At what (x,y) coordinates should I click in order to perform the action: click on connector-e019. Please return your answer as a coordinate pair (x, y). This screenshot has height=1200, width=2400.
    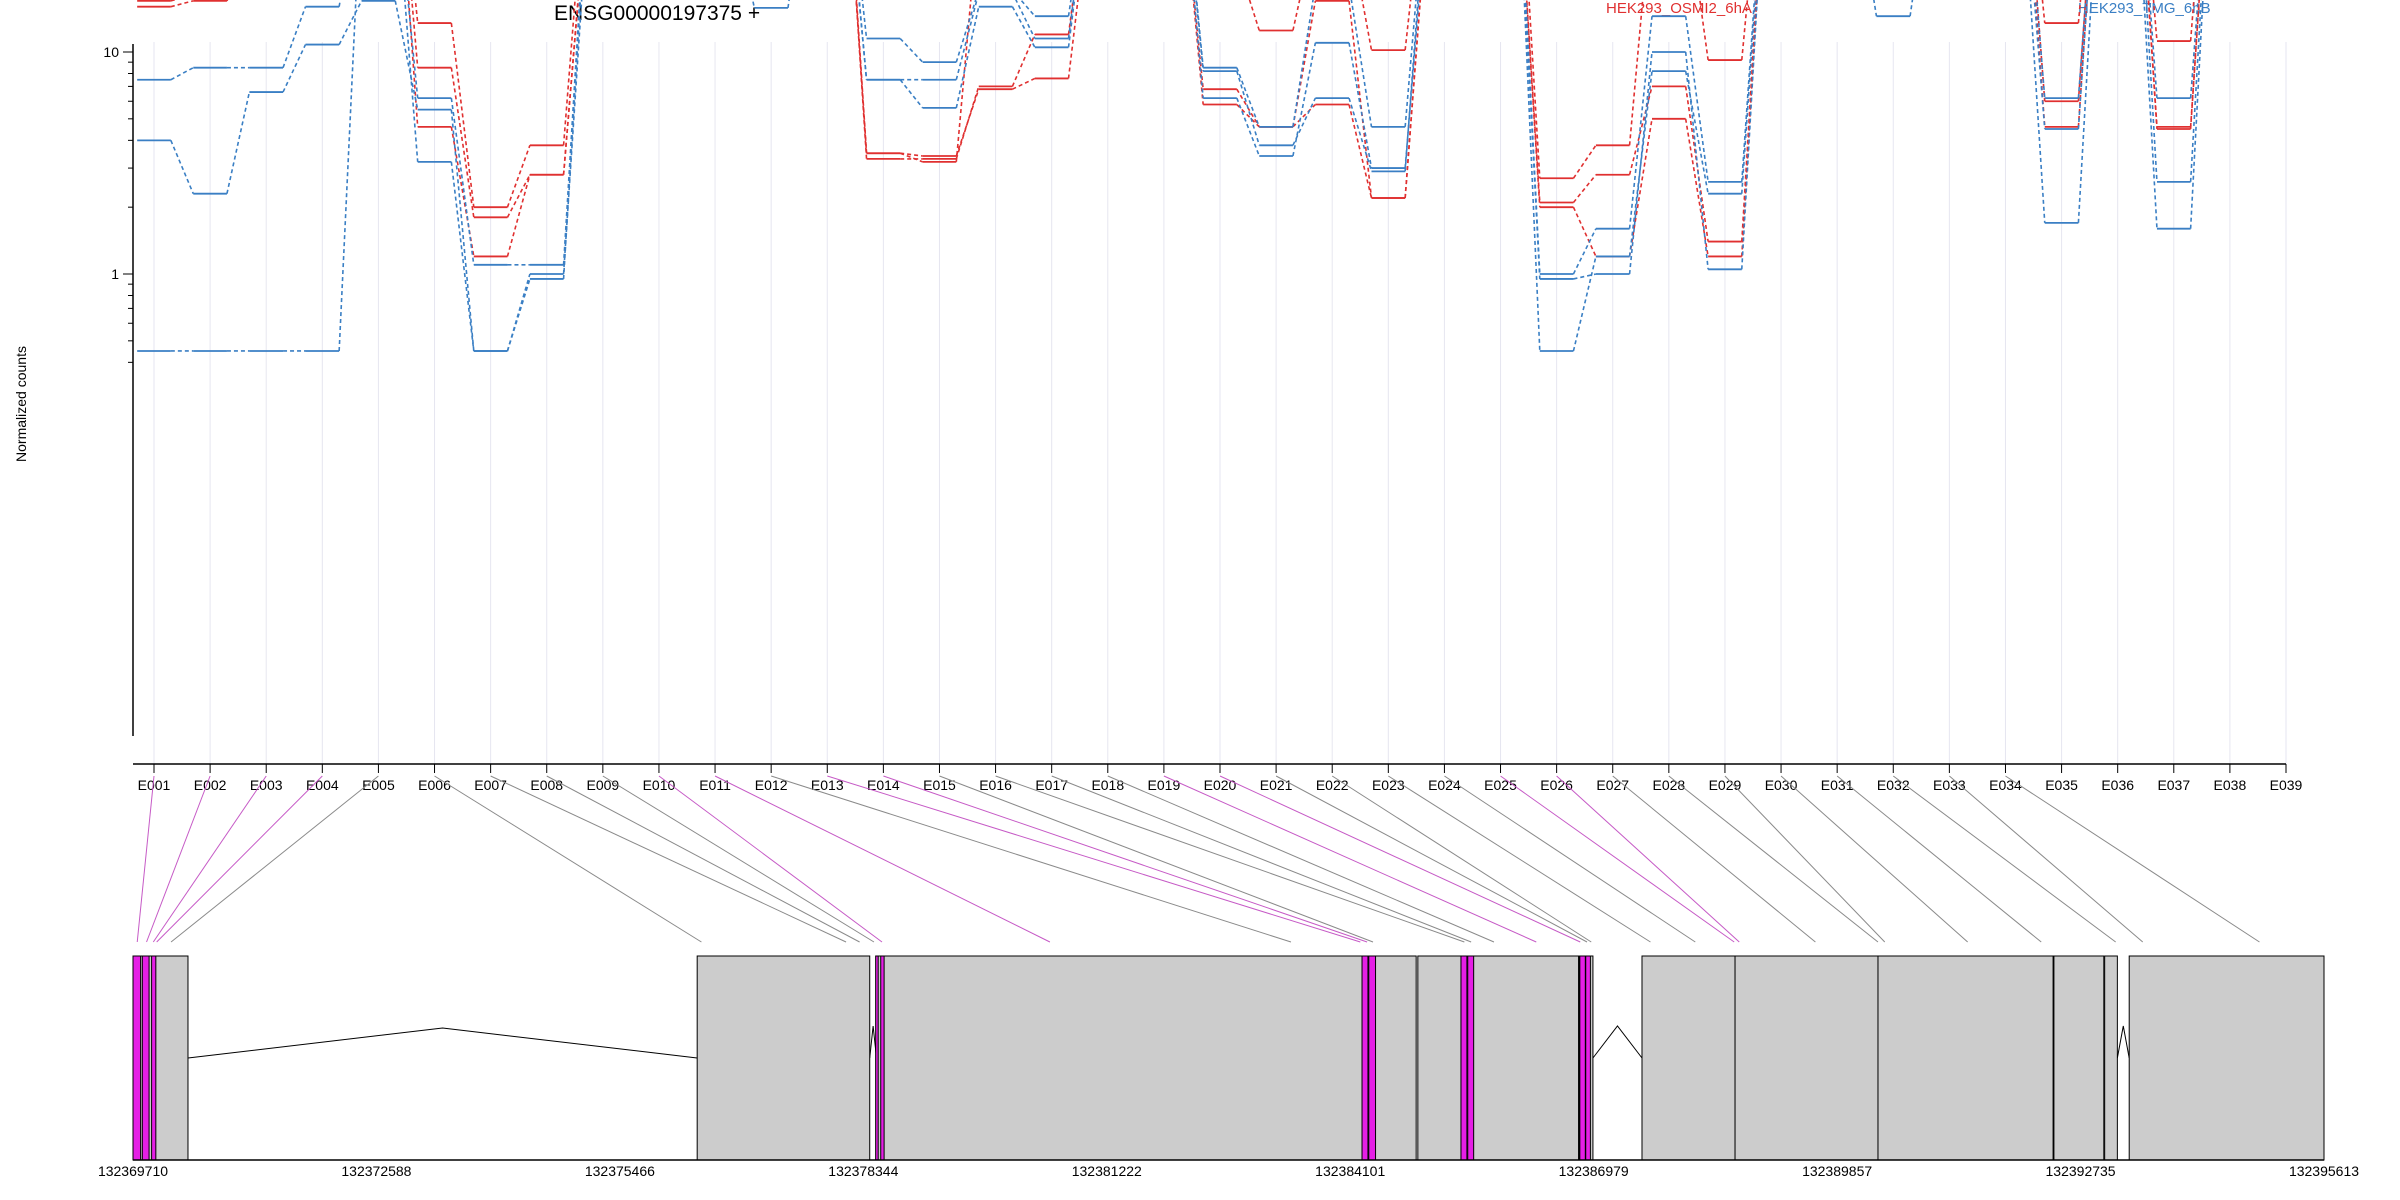
    Looking at the image, I should click on (1350, 859).